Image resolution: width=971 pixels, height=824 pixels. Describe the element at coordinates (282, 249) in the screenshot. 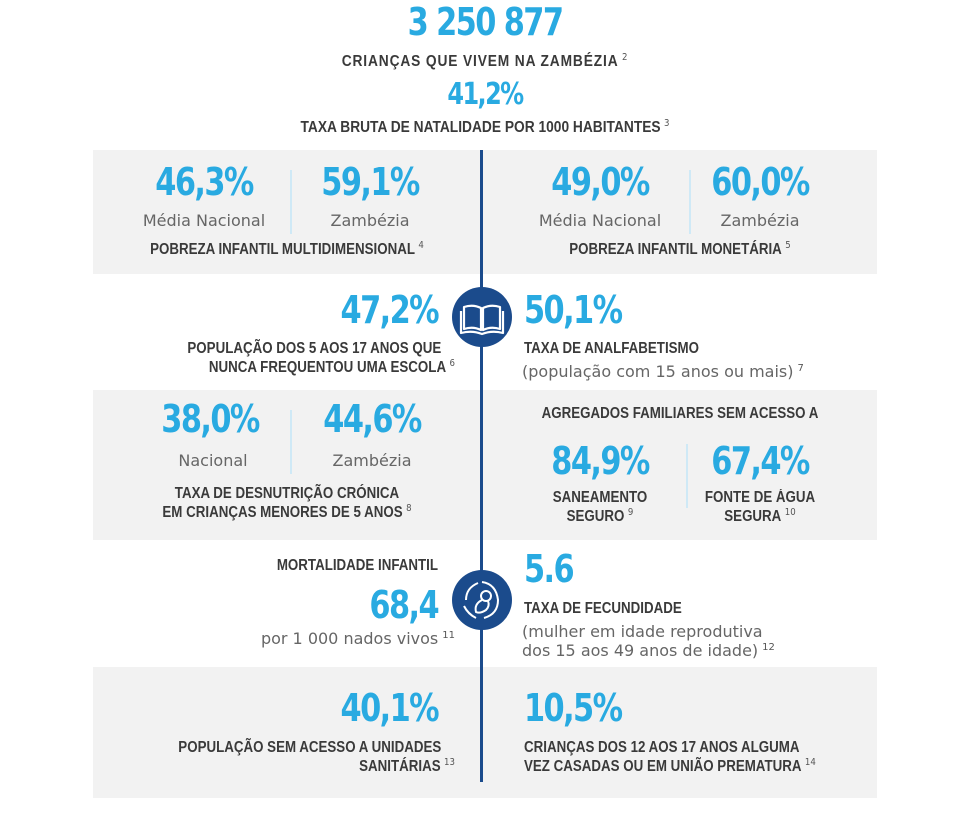

I see `poverty-multi-title-text: POBREZA INFANTIL MULTIDIMENSIONAL` at that location.